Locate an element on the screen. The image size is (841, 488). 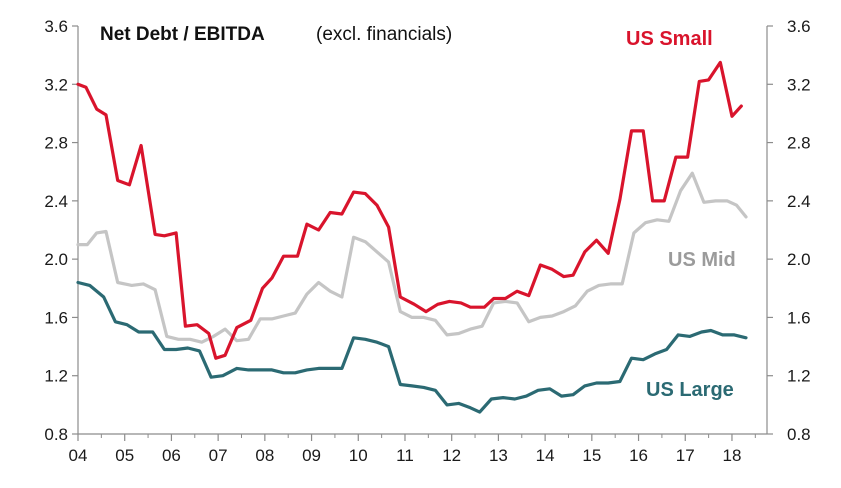
y-tick-label-right: 3.2 is located at coordinates (799, 84).